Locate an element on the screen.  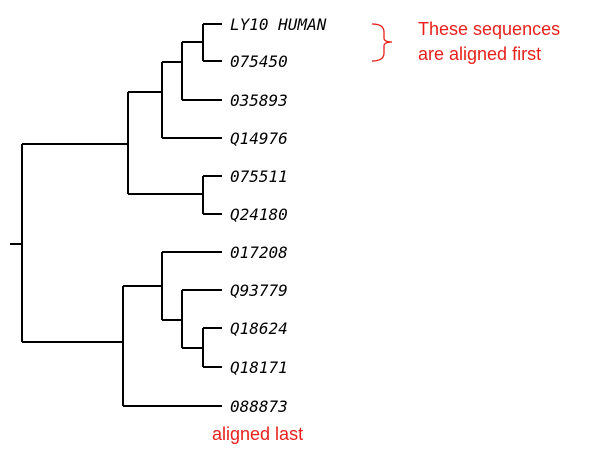
branch-clade-e is located at coordinates (191, 286).